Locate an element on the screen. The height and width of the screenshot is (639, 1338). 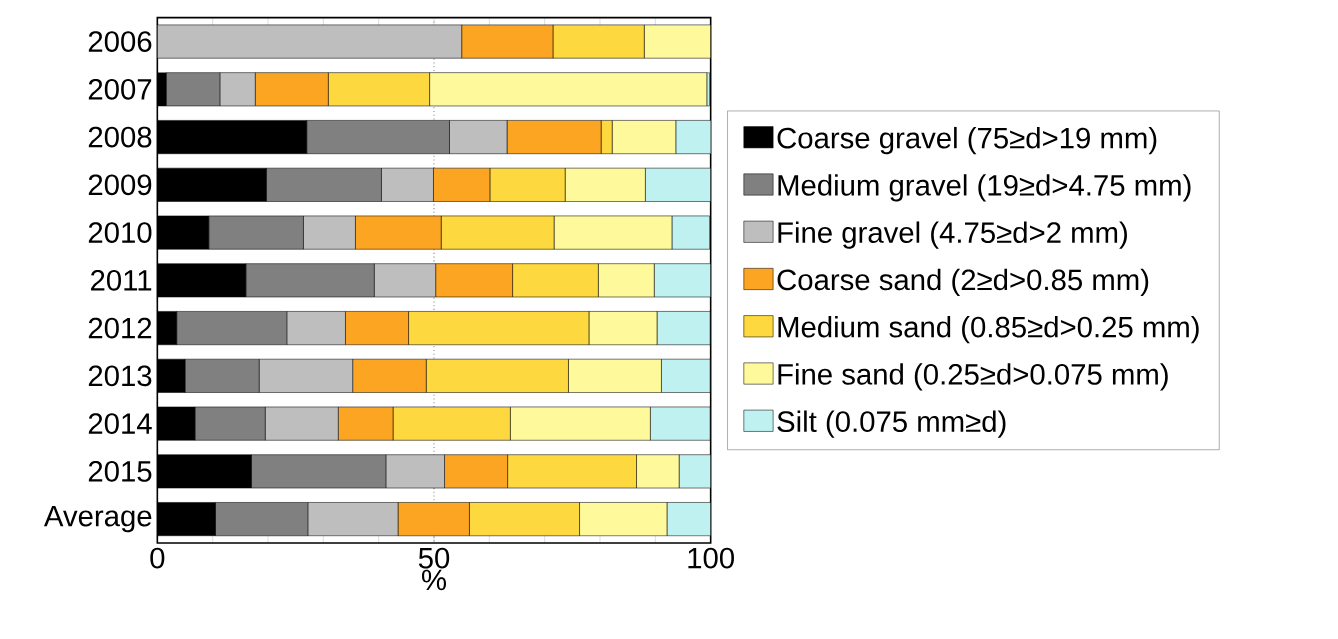
y-tick-label: 2014 is located at coordinates (120, 423).